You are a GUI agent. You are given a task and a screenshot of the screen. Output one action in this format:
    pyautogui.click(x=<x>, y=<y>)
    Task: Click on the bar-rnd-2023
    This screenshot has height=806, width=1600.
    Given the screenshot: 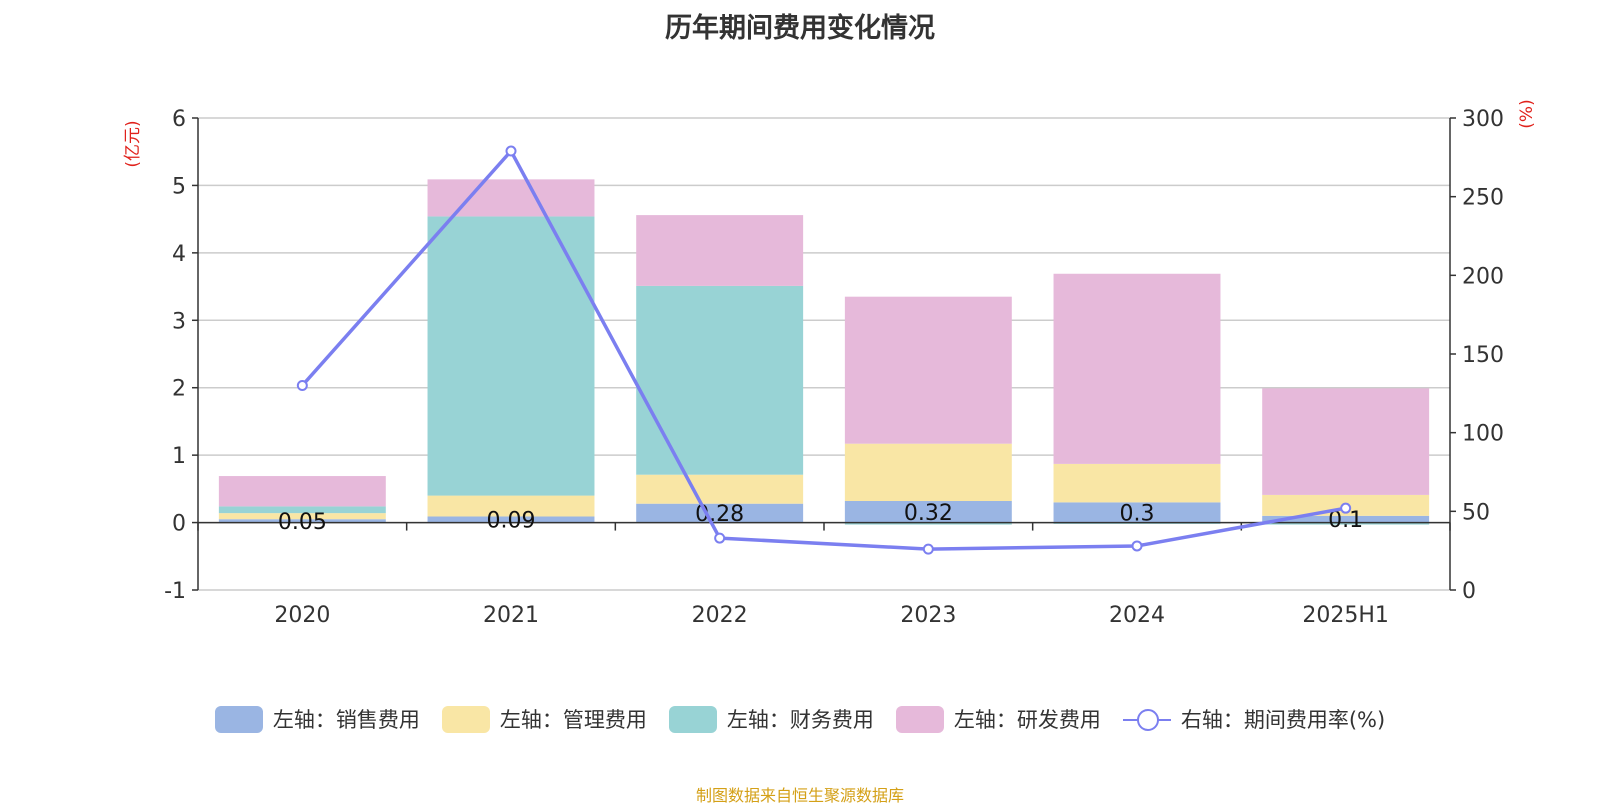 What is the action you would take?
    pyautogui.click(x=928, y=370)
    